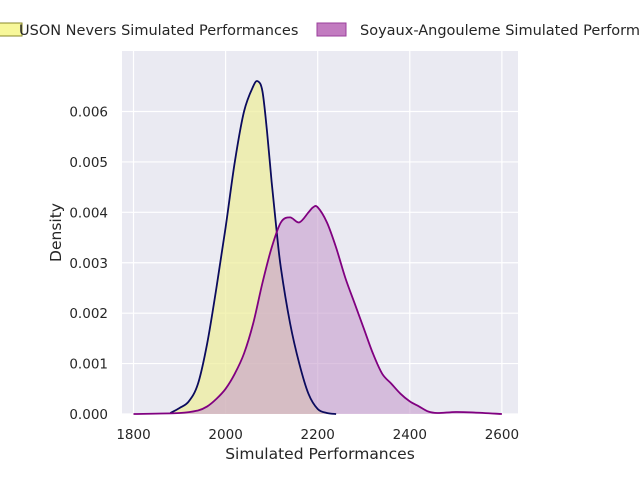  Describe the element at coordinates (320, 454) in the screenshot. I see `x-axis-label: Simulated Performances` at that location.